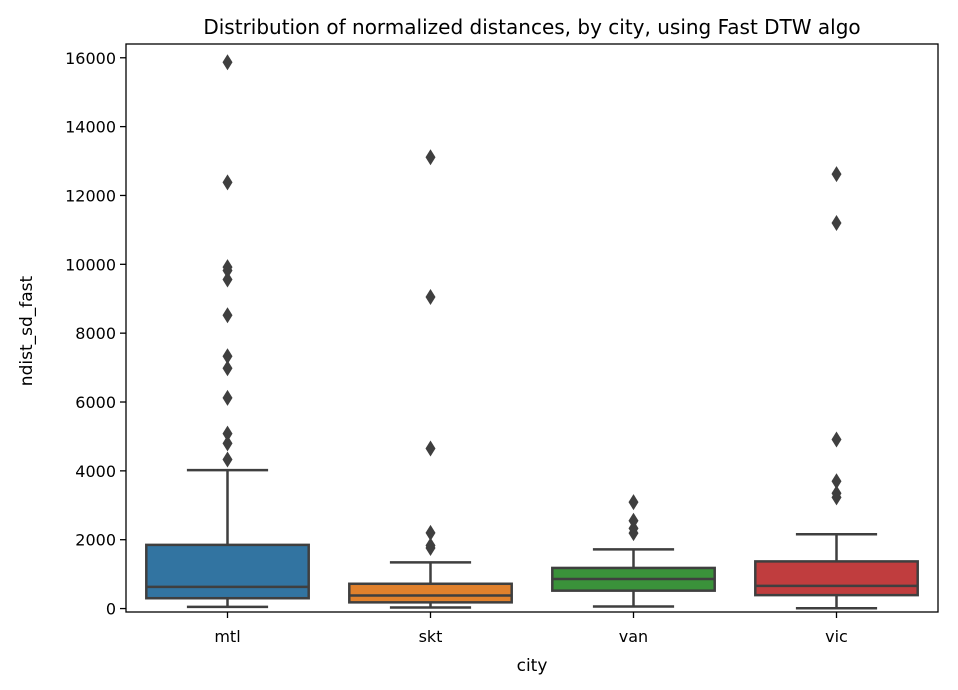 The height and width of the screenshot is (690, 958). Describe the element at coordinates (95, 471) in the screenshot. I see `y-tick-label: 4000` at that location.